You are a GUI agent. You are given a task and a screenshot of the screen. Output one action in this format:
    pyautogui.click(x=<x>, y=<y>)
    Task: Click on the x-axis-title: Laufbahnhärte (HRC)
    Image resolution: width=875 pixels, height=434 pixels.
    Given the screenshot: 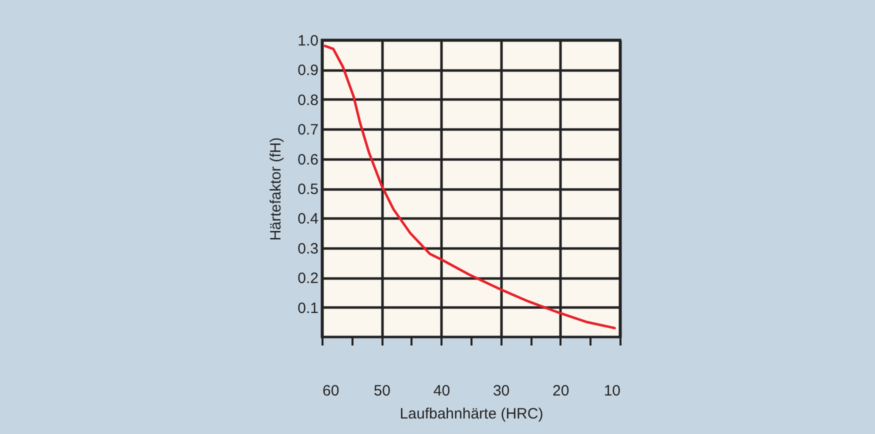 What is the action you would take?
    pyautogui.click(x=472, y=414)
    